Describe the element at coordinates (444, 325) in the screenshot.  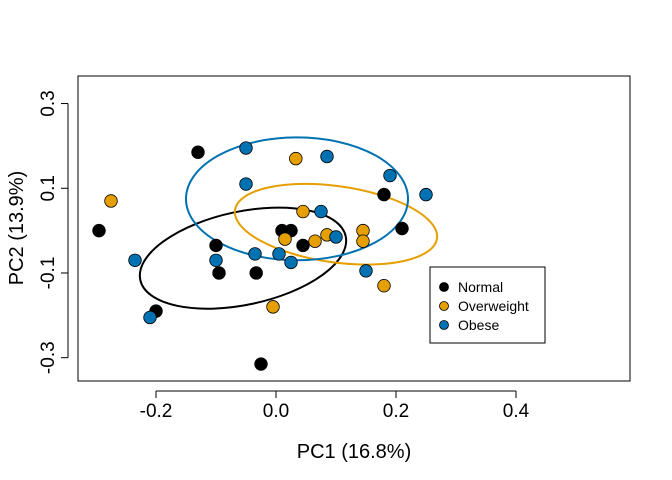
I see `legend-marker-obese` at that location.